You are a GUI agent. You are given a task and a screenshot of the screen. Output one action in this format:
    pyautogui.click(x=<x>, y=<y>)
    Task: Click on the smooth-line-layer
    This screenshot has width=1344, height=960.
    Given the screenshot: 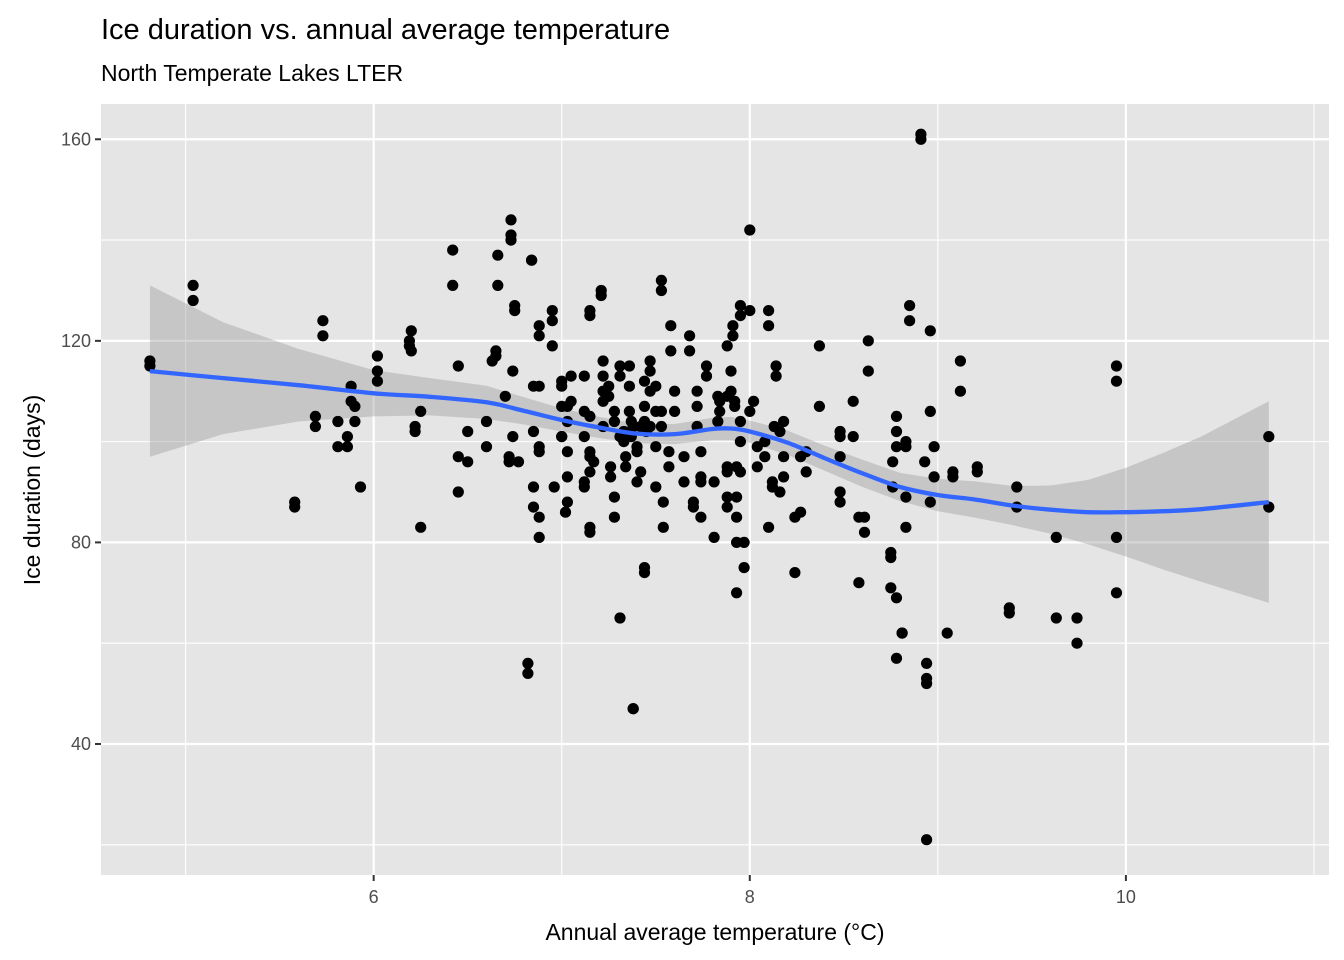 What is the action you would take?
    pyautogui.click(x=709, y=441)
    